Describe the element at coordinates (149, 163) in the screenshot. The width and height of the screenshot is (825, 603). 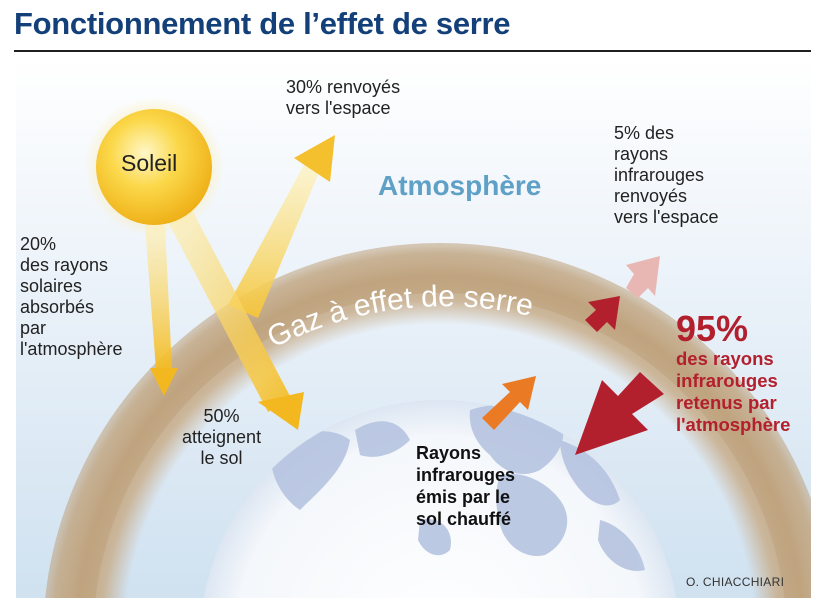
I see `sun-label: Soleil` at that location.